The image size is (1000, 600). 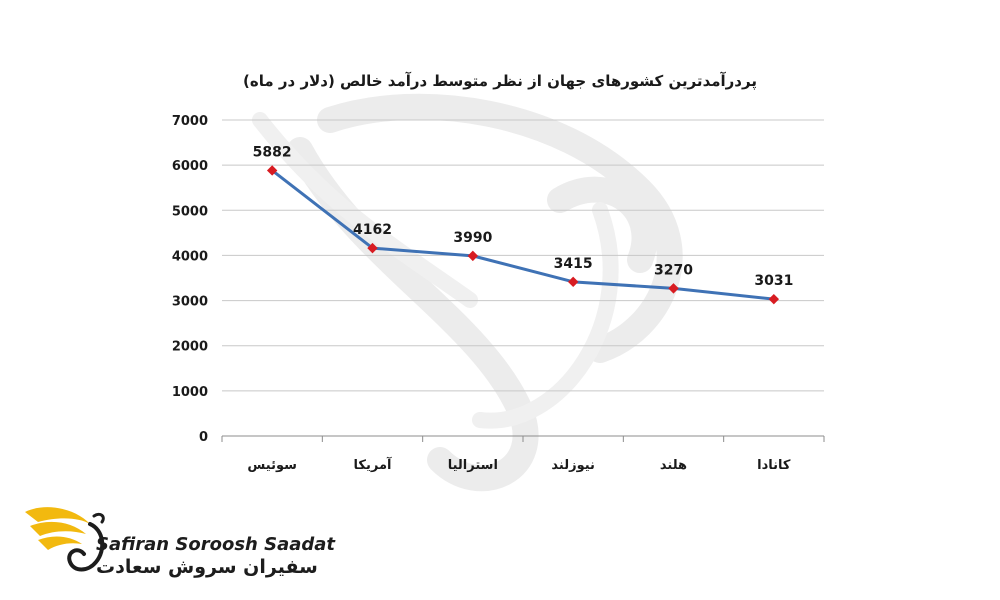 I want to click on data-labels: 5882 4162 3990 3415 3270 3031, so click(x=523, y=216).